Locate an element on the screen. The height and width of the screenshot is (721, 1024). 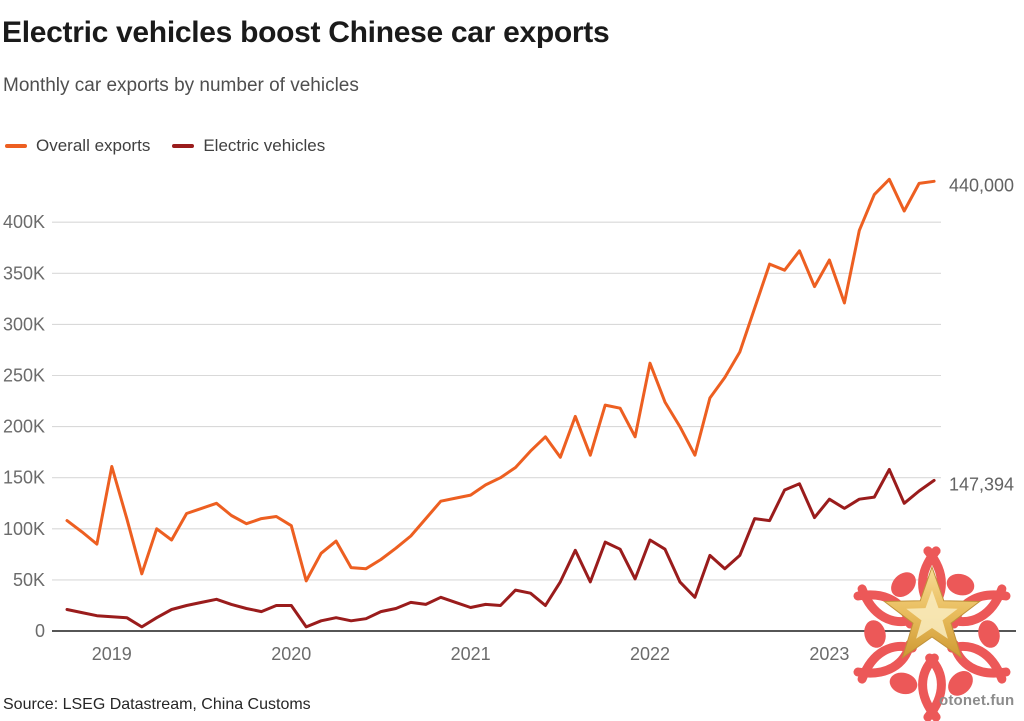
electric-vehicles-swatch is located at coordinates (183, 146).